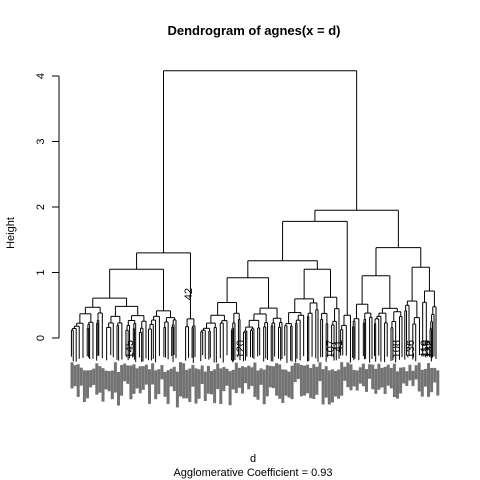 The height and width of the screenshot is (480, 480). What do you see at coordinates (339, 346) in the screenshot?
I see `leaf-label: 41` at bounding box center [339, 346].